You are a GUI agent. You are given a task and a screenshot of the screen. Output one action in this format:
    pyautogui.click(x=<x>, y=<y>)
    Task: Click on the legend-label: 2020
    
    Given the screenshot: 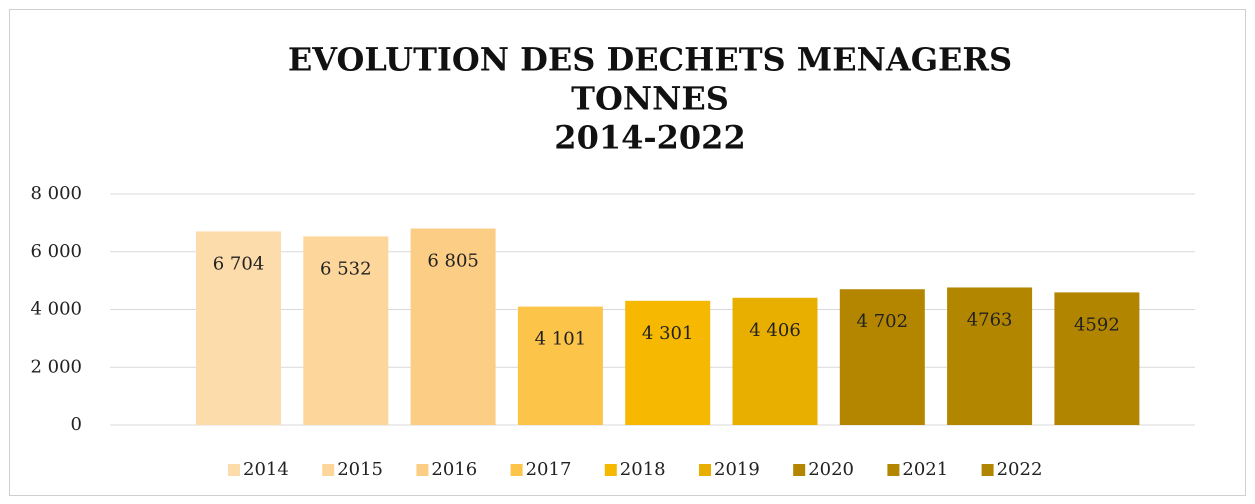 What is the action you would take?
    pyautogui.click(x=831, y=469)
    